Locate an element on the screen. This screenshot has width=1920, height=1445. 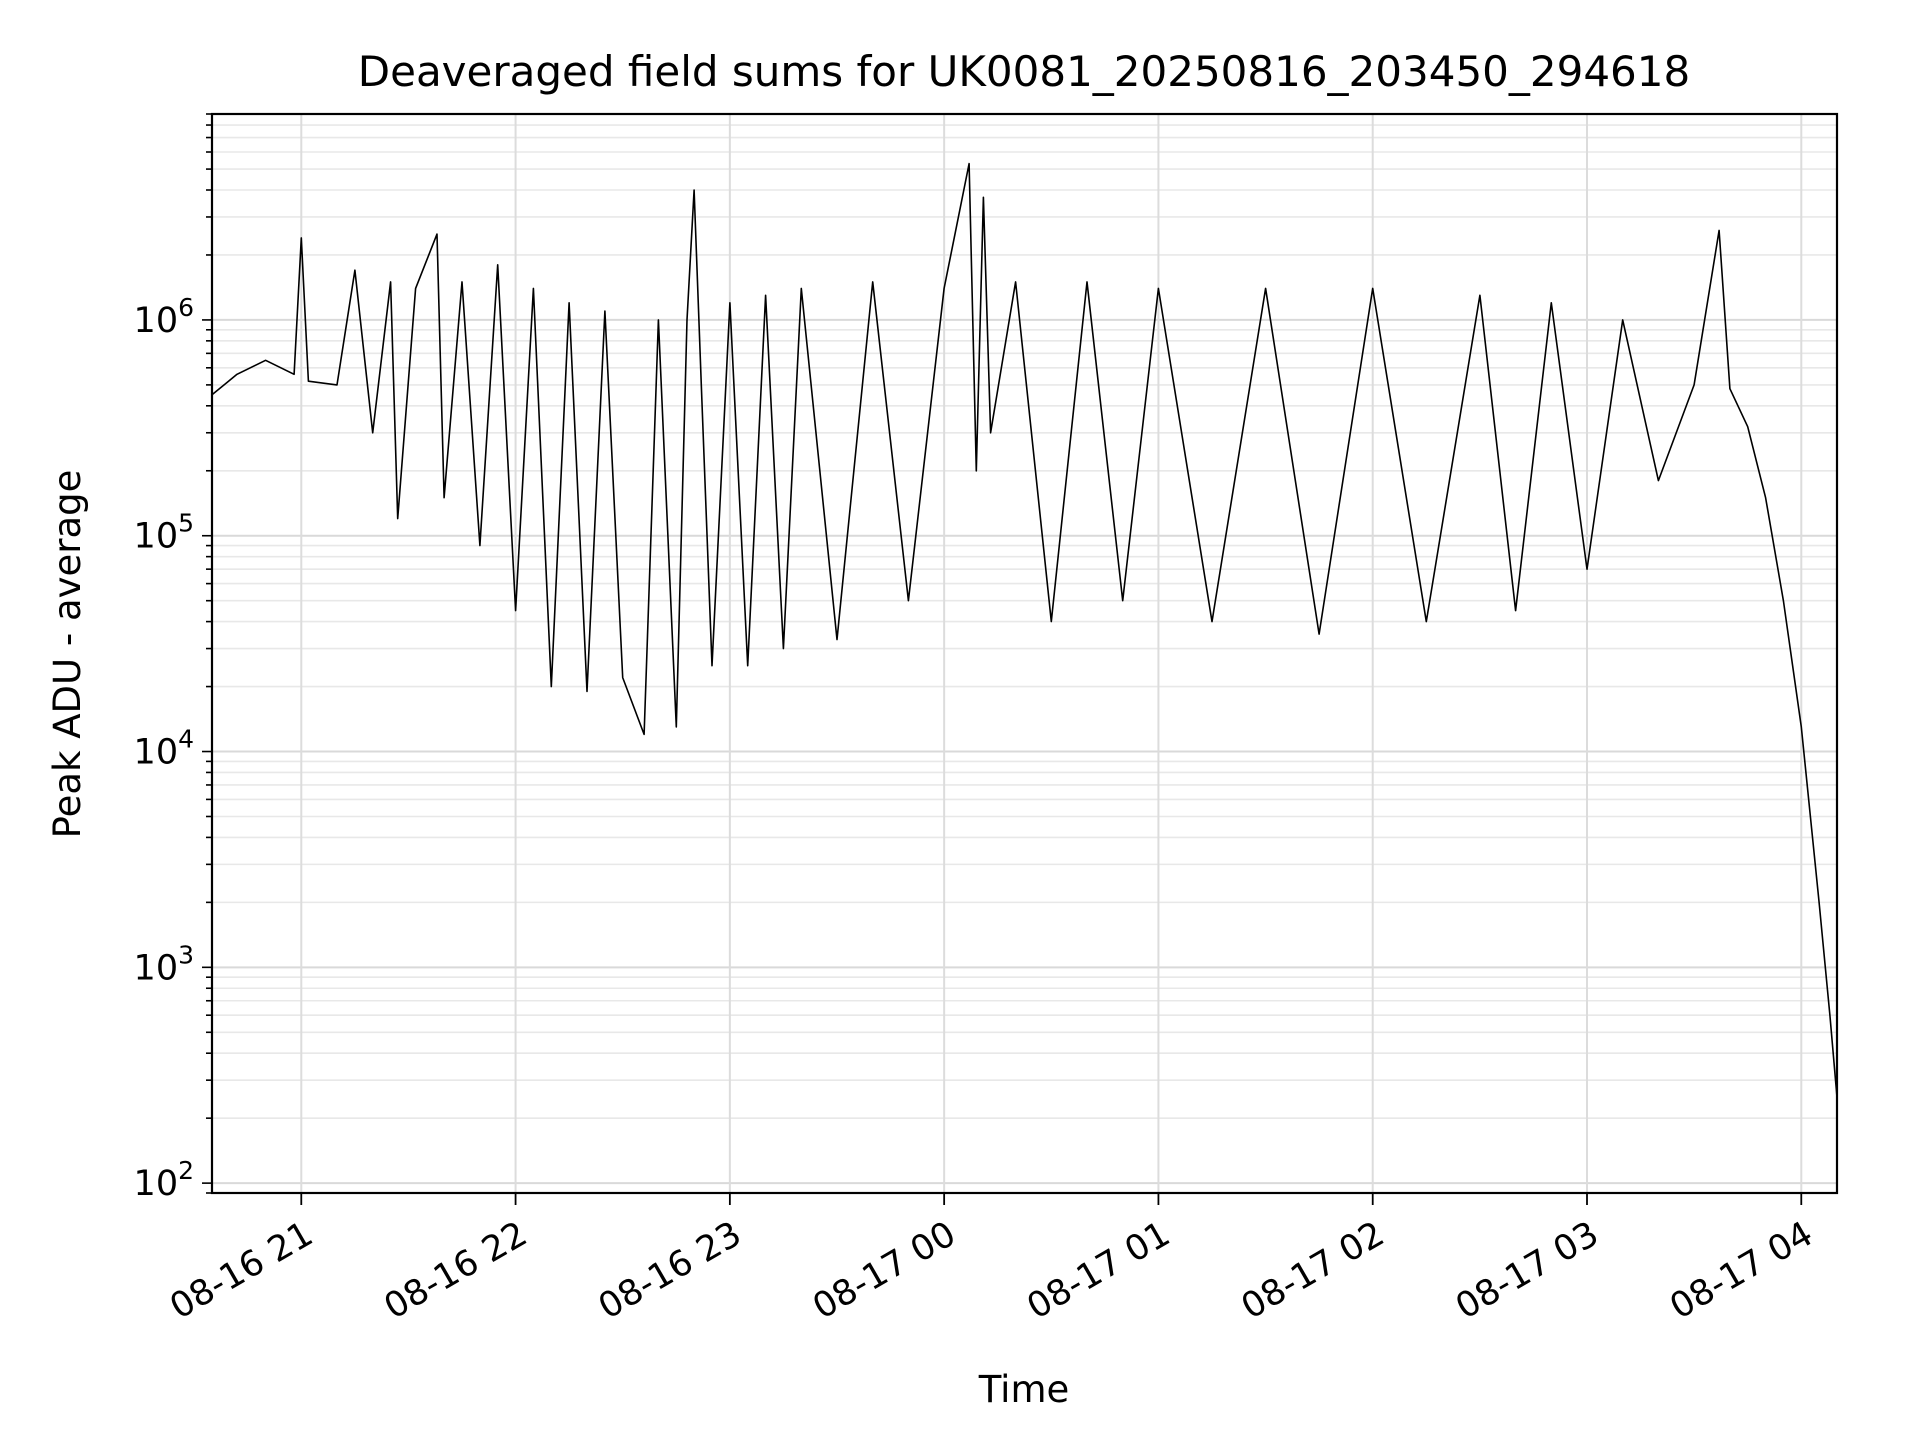
y-tick-exponent: 2 is located at coordinates (186, 1170).